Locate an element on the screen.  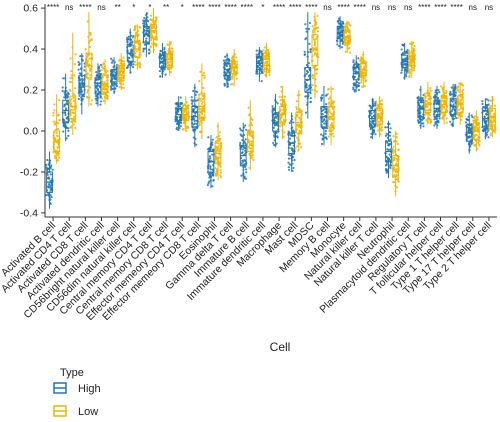
y-axis: -0.4 -0.2 0.0 0.2 0.4 0.6 is located at coordinates (33, 111).